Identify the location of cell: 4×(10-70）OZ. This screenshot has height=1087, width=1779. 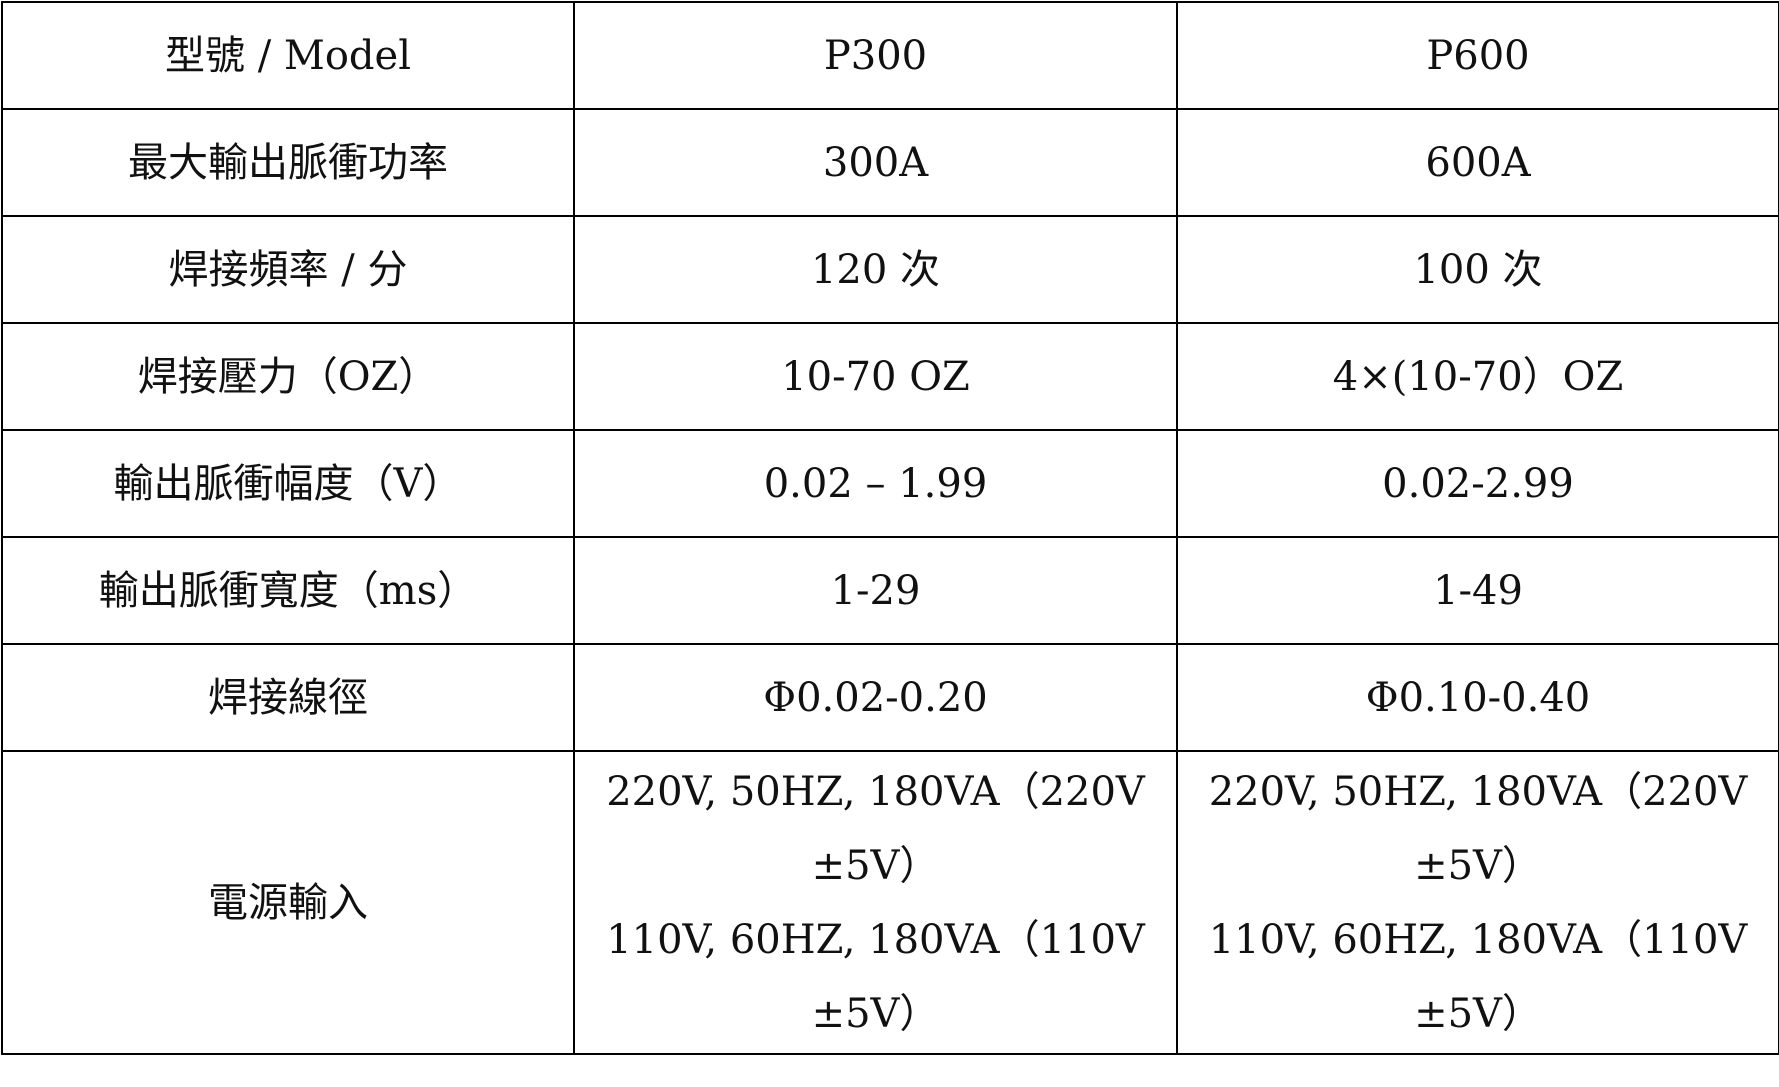
(1477, 376).